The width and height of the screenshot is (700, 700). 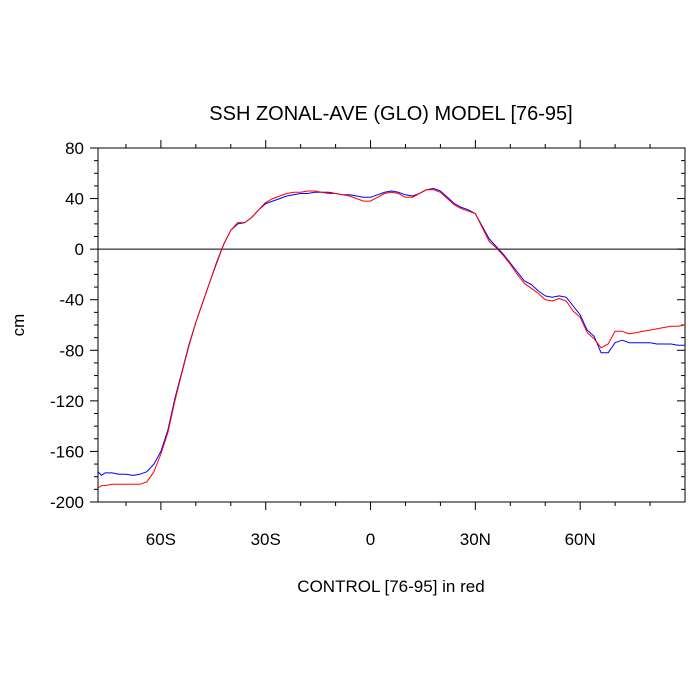 What do you see at coordinates (67, 401) in the screenshot?
I see `y-tick-label: -120` at bounding box center [67, 401].